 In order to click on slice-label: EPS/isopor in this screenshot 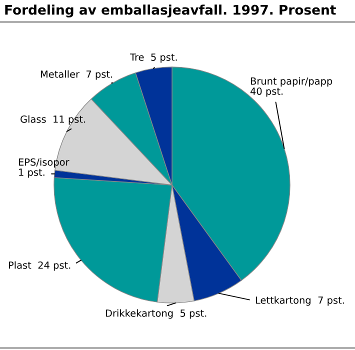, I will do `click(44, 163)`.